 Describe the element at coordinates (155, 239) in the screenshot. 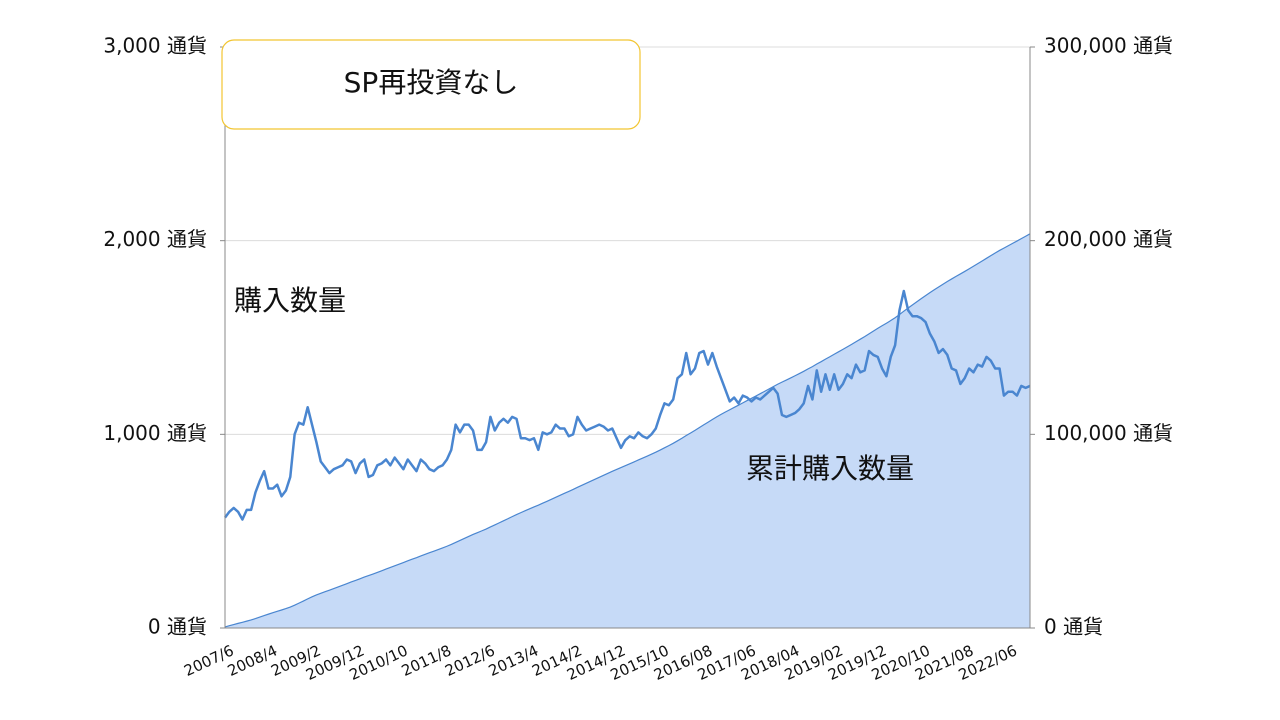

I see `y-tick-label: 2,000 通貨` at that location.